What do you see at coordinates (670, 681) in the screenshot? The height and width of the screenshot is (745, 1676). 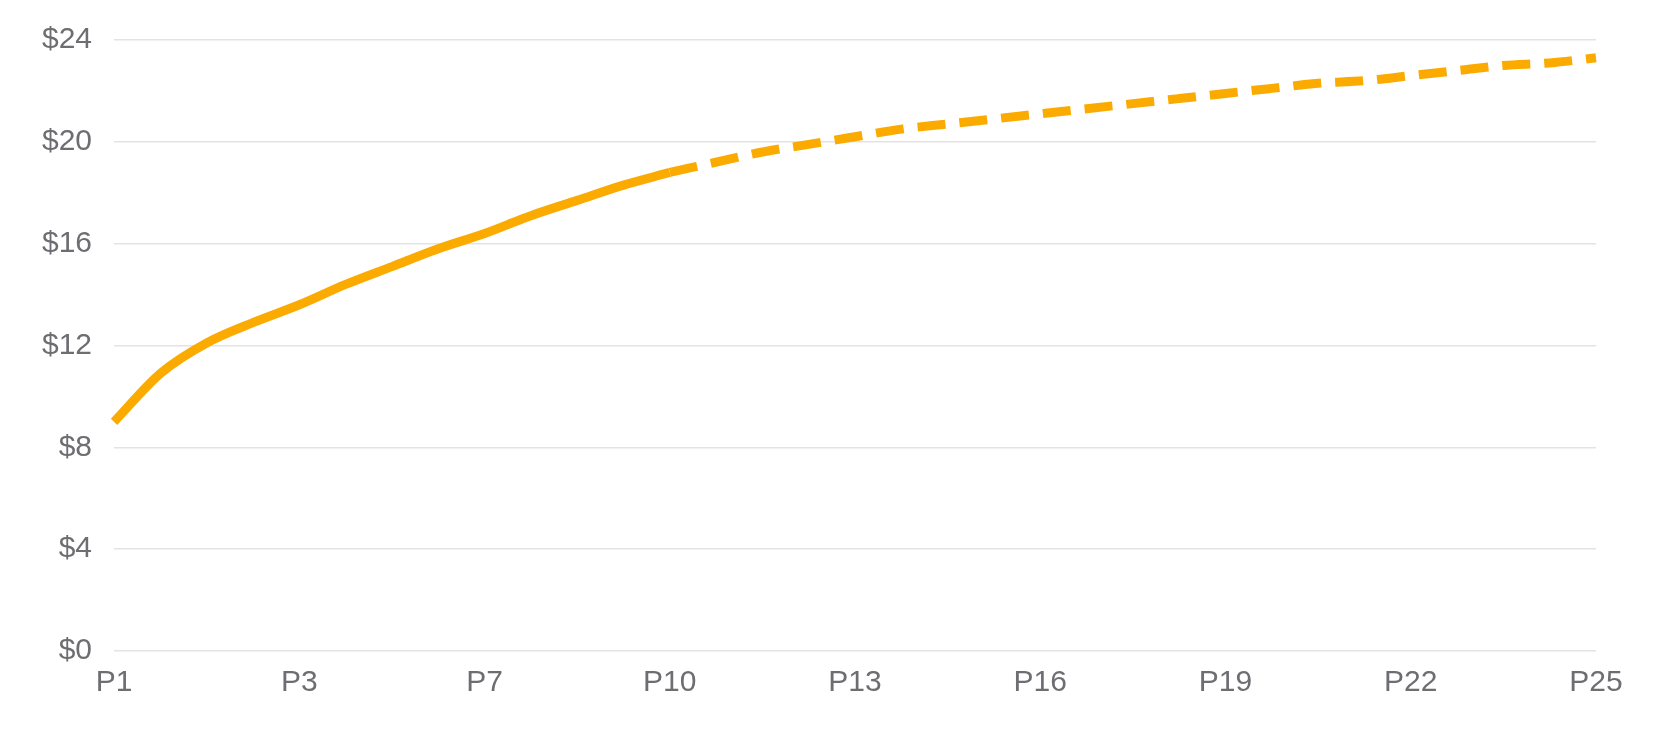 I see `x-tick-label: P10` at bounding box center [670, 681].